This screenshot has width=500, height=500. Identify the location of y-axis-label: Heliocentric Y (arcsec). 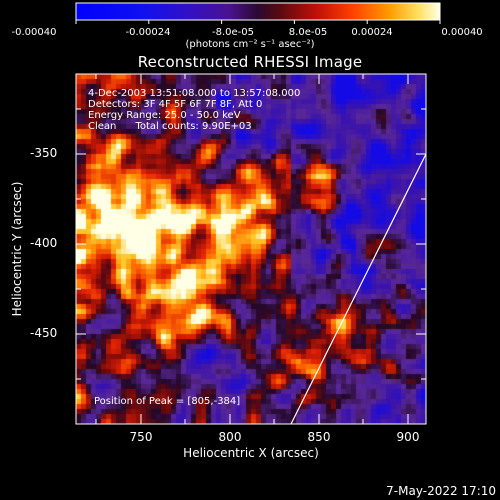
(16, 249).